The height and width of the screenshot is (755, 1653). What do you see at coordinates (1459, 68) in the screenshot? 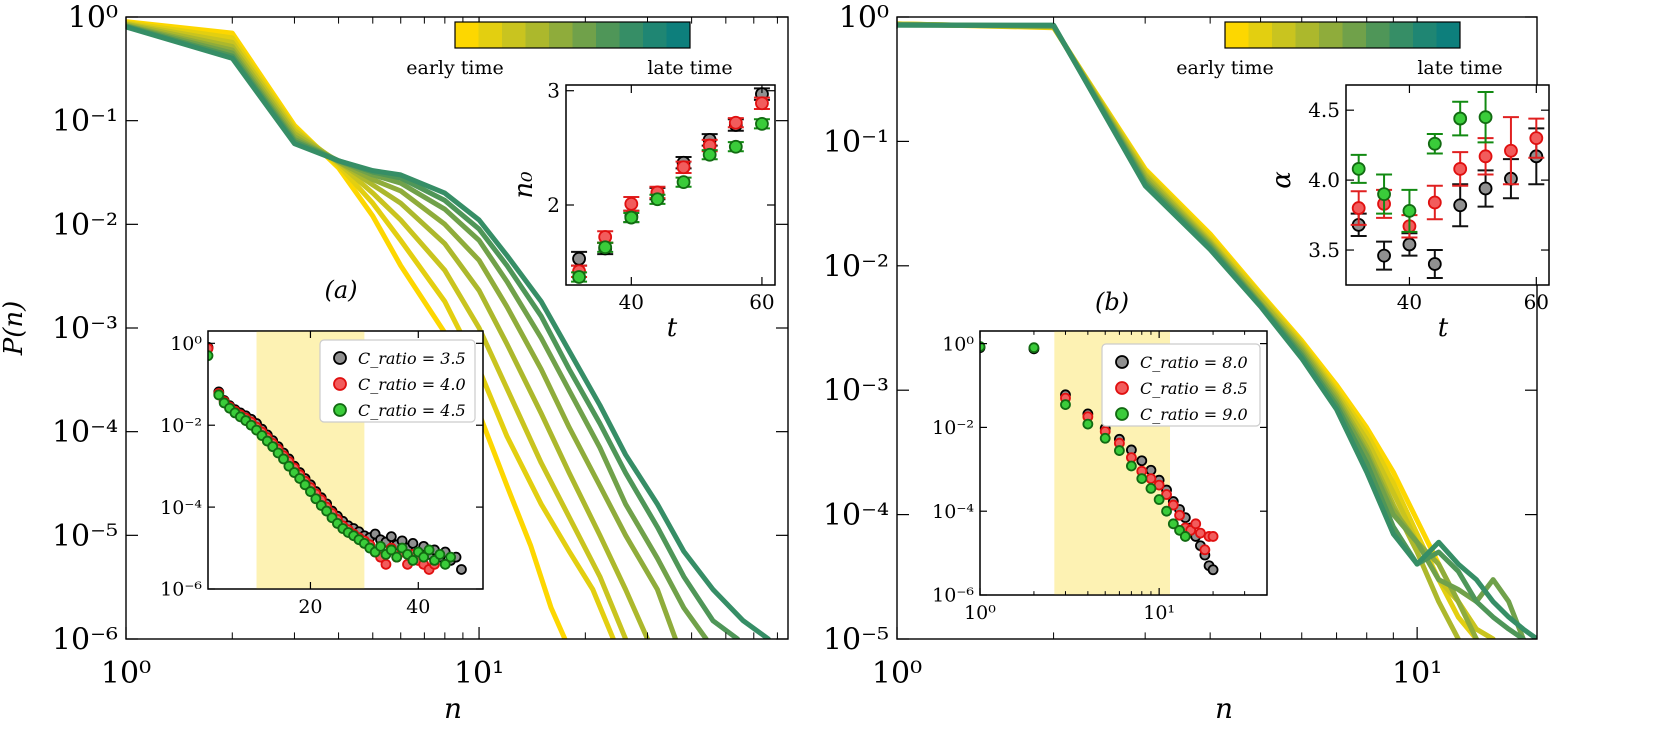
I see `panel-b-colorbar-late-label: late time` at bounding box center [1459, 68].